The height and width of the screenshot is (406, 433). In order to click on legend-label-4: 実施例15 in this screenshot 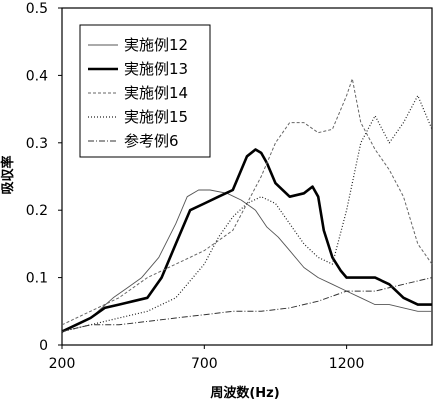, I will do `click(156, 117)`.